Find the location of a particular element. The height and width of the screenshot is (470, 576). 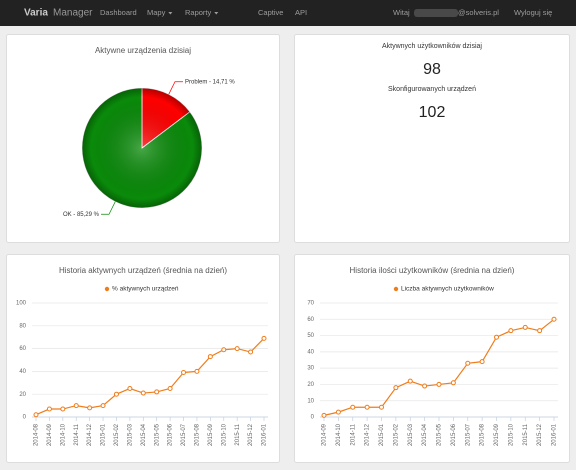

nav-item: Captive is located at coordinates (270, 12).